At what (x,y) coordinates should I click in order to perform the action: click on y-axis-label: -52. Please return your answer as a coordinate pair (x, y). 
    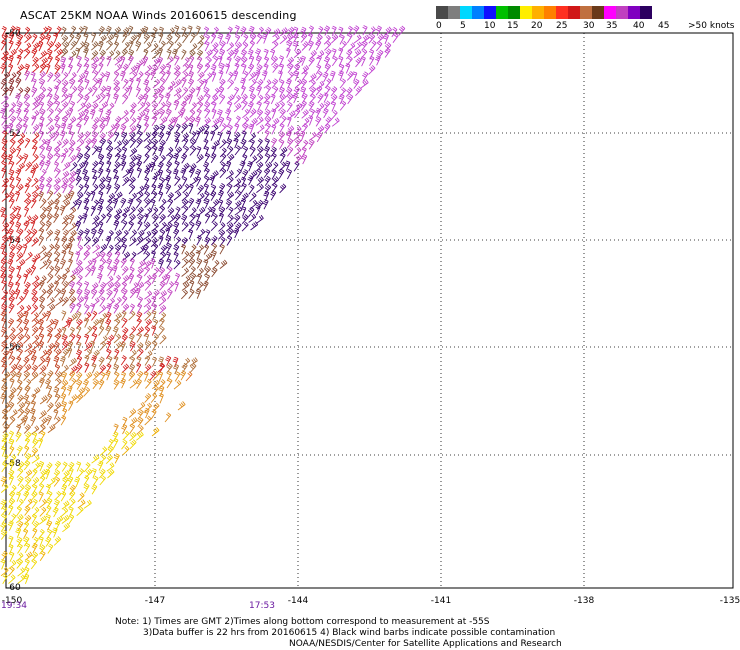
    Looking at the image, I should click on (13, 134).